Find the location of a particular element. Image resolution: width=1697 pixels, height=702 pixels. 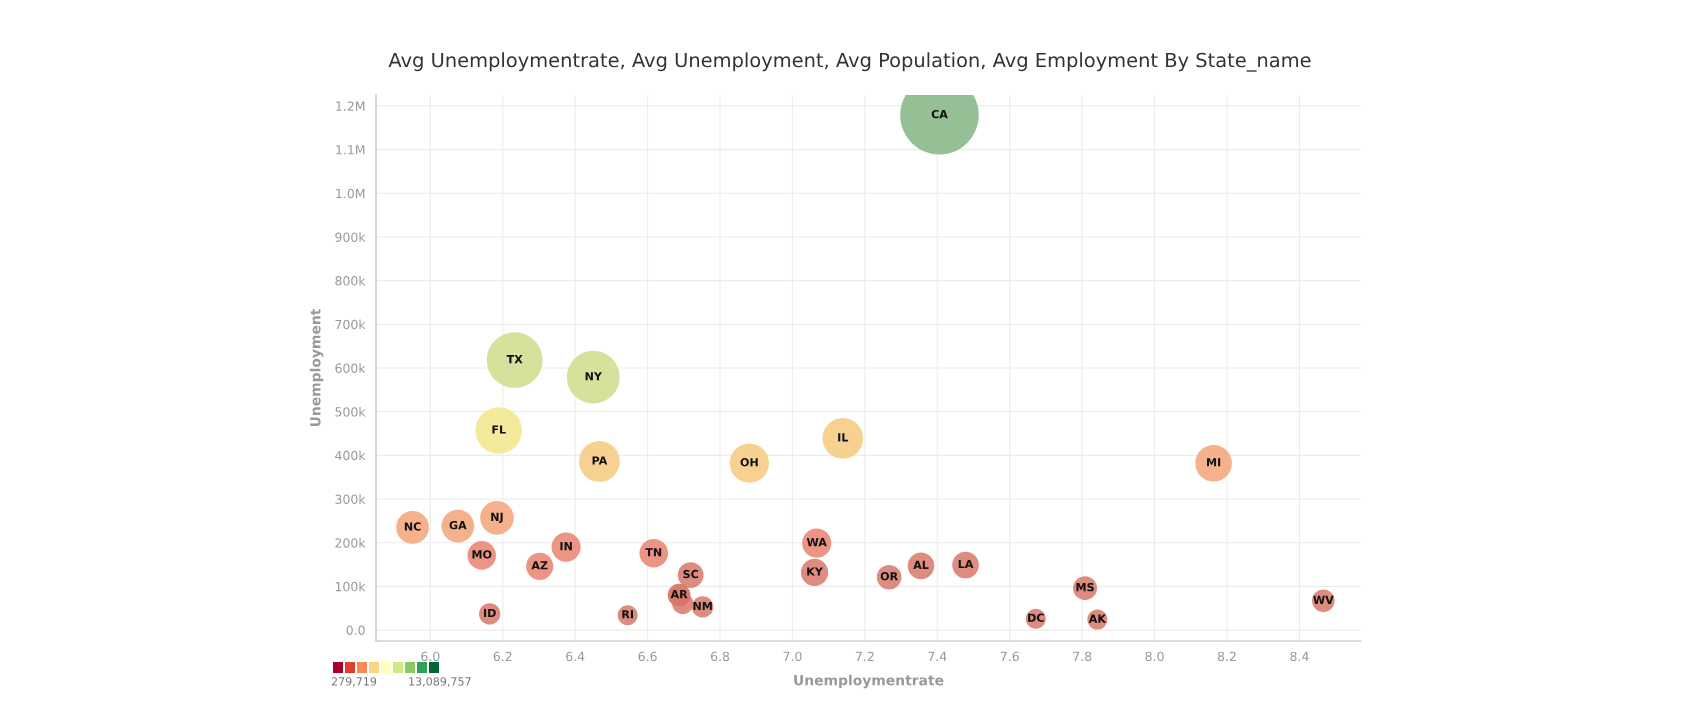

annotation: IN is located at coordinates (566, 546).